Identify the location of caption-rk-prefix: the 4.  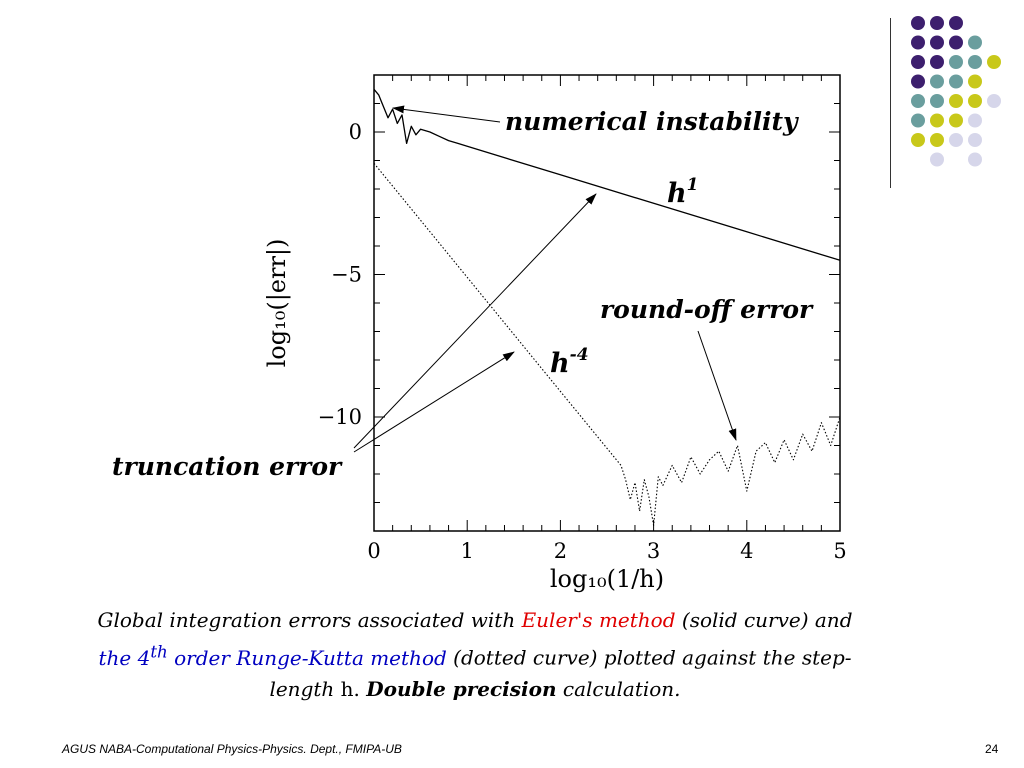
(124, 657).